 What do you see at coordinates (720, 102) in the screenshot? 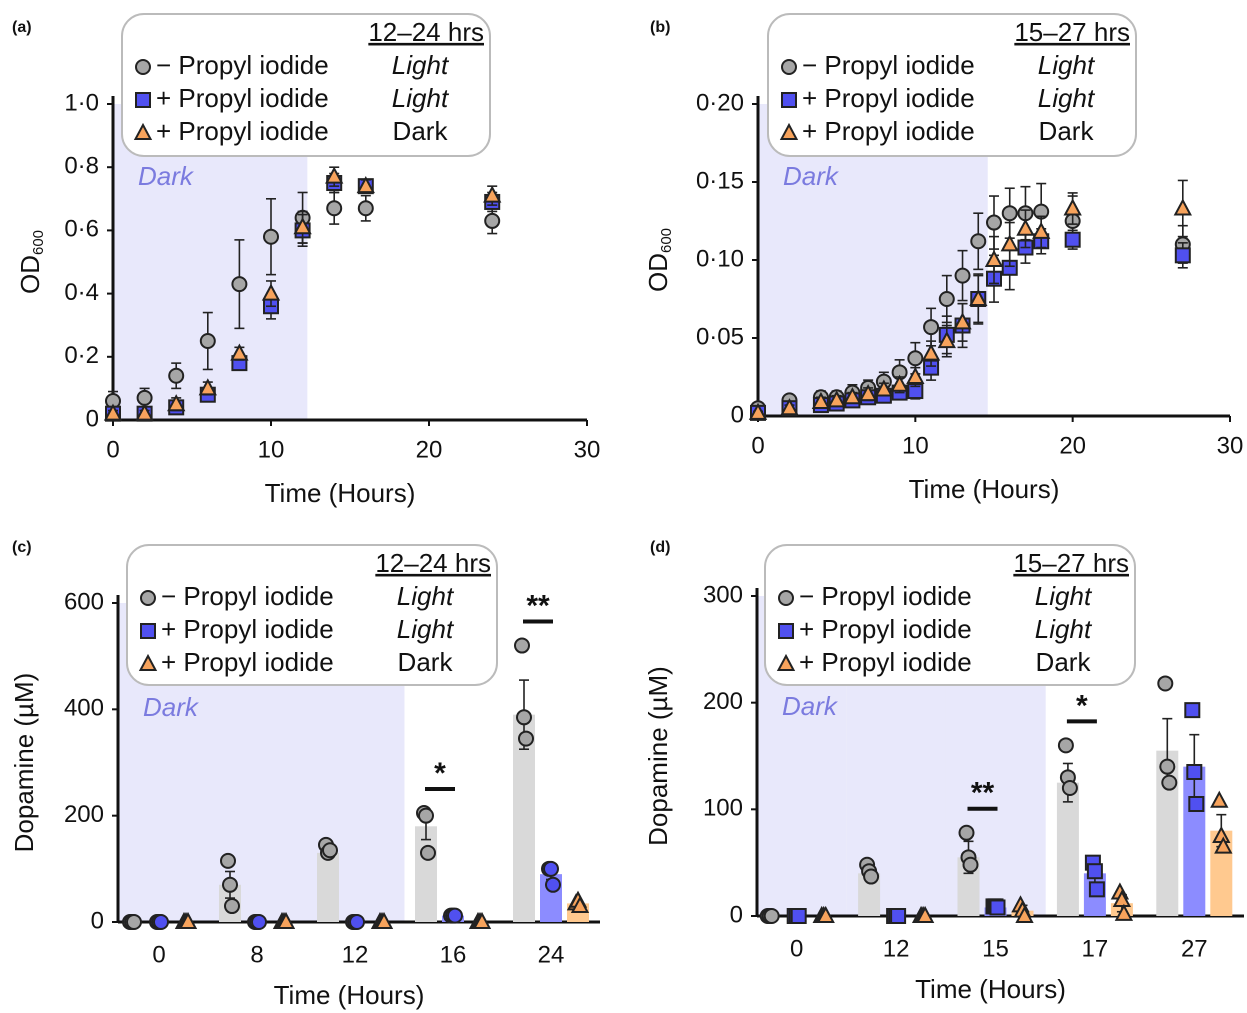
I see `y-tick-label: 0·20` at bounding box center [720, 102].